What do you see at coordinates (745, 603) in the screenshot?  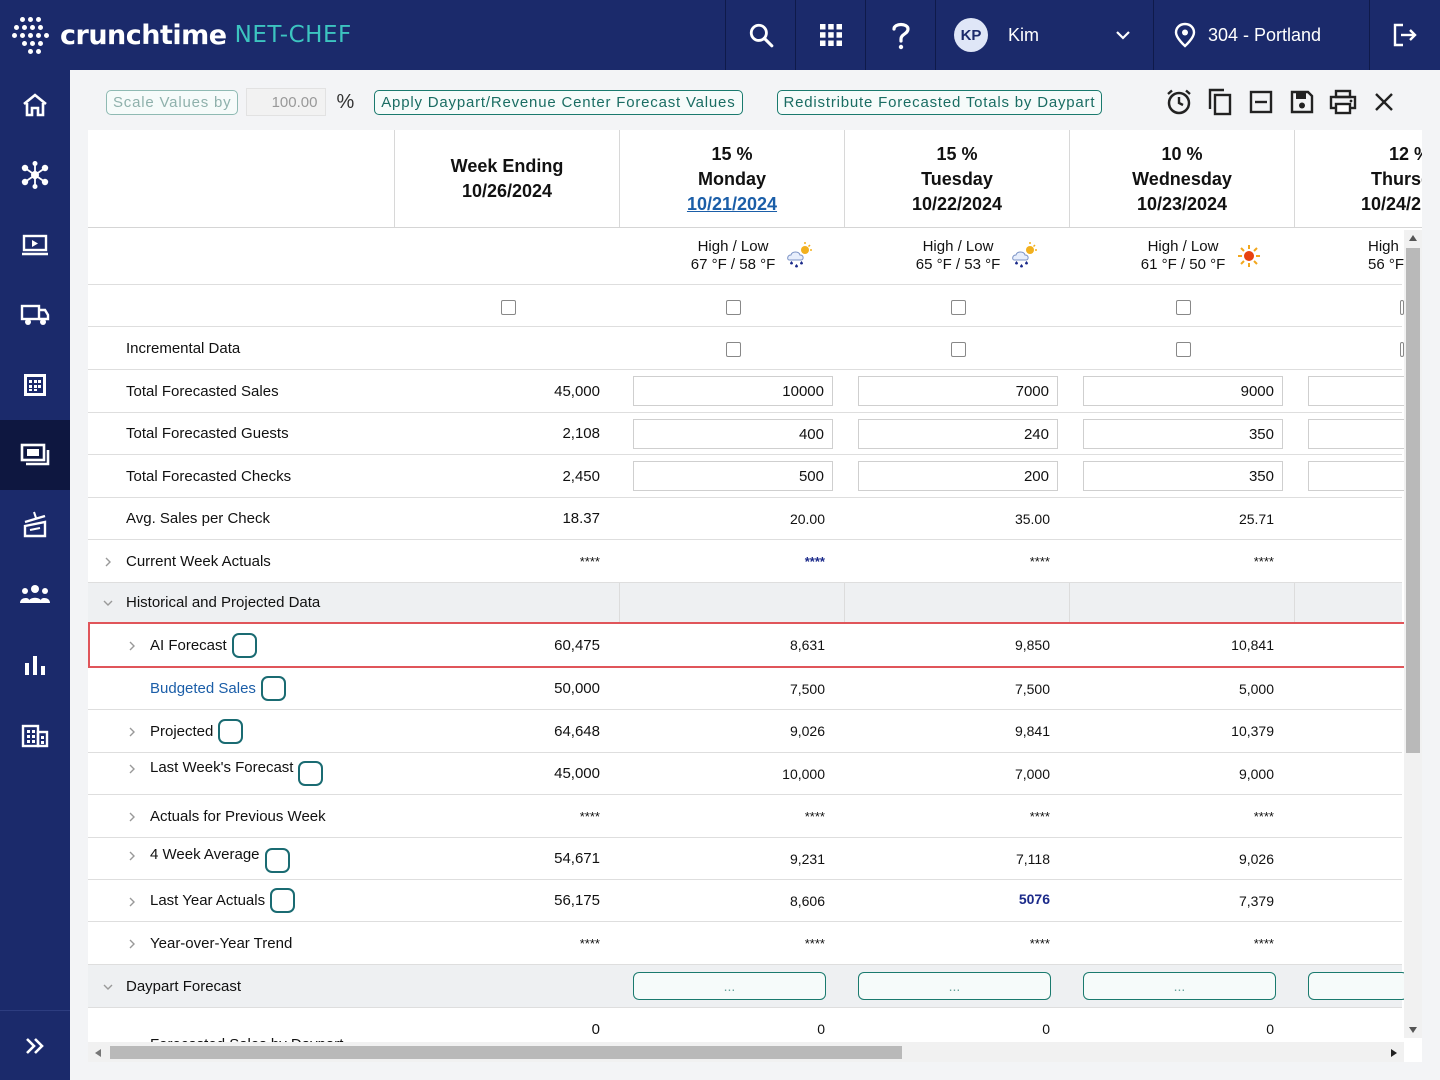 I see `historical-section-header: Historical and Projected Data` at bounding box center [745, 603].